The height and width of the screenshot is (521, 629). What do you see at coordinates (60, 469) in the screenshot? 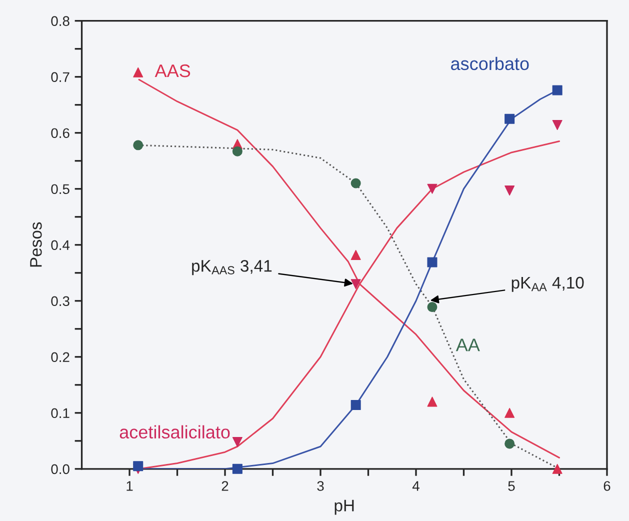
I see `y-tick-label: 0.0` at bounding box center [60, 469].